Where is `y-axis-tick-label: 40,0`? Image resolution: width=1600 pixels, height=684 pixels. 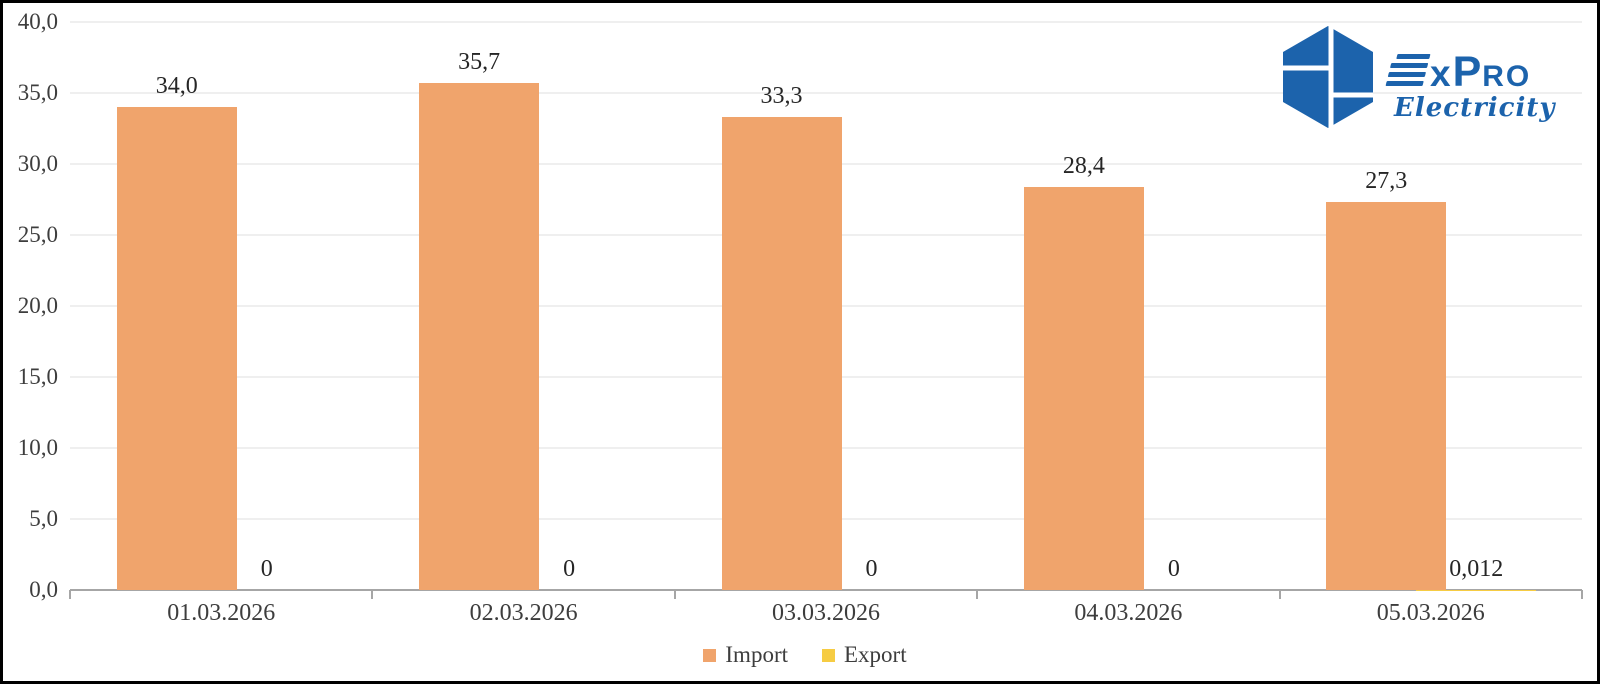
y-axis-tick-label: 40,0 is located at coordinates (37, 21).